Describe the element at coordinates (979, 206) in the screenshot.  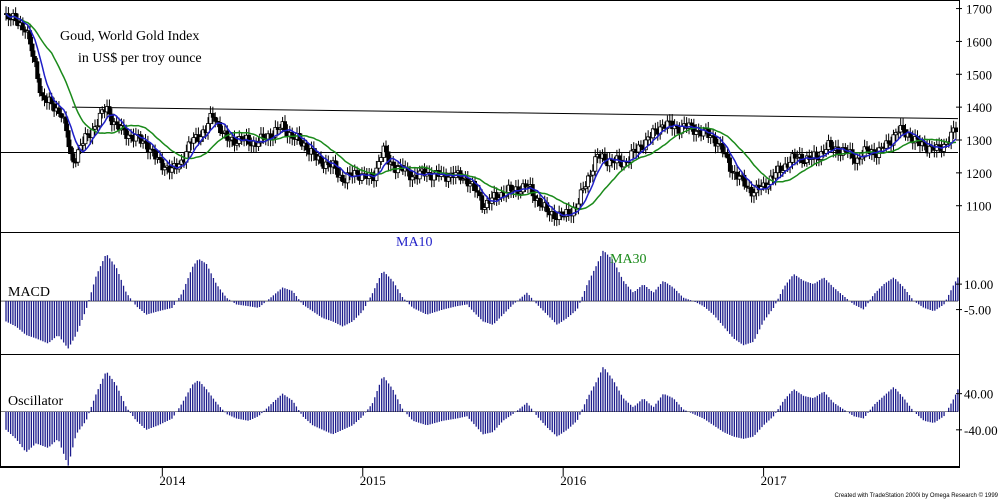
I see `price-ytick-label: 1100` at that location.